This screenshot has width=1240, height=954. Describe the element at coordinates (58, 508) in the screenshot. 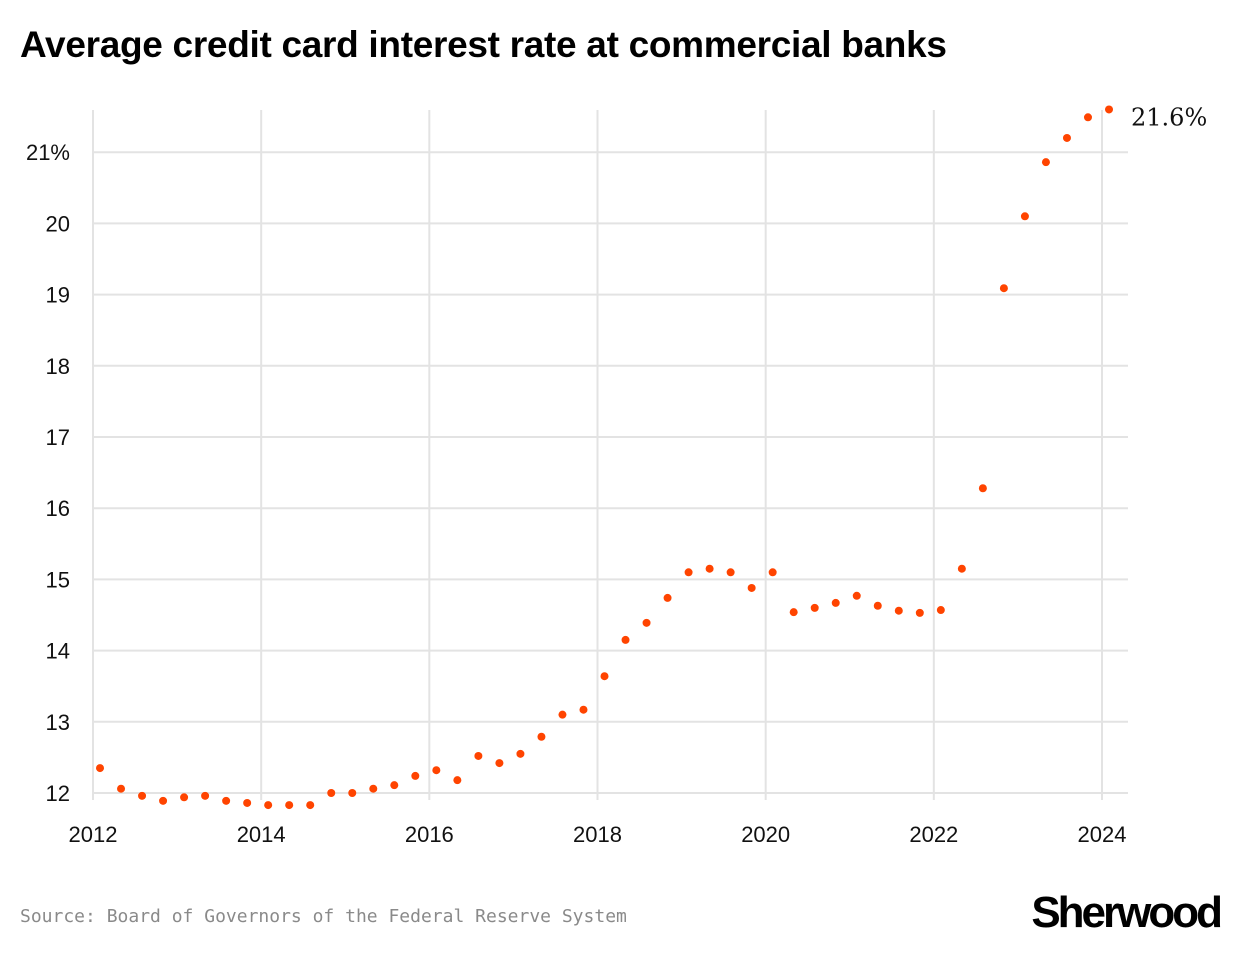

I see `y-tick-label: 16` at that location.